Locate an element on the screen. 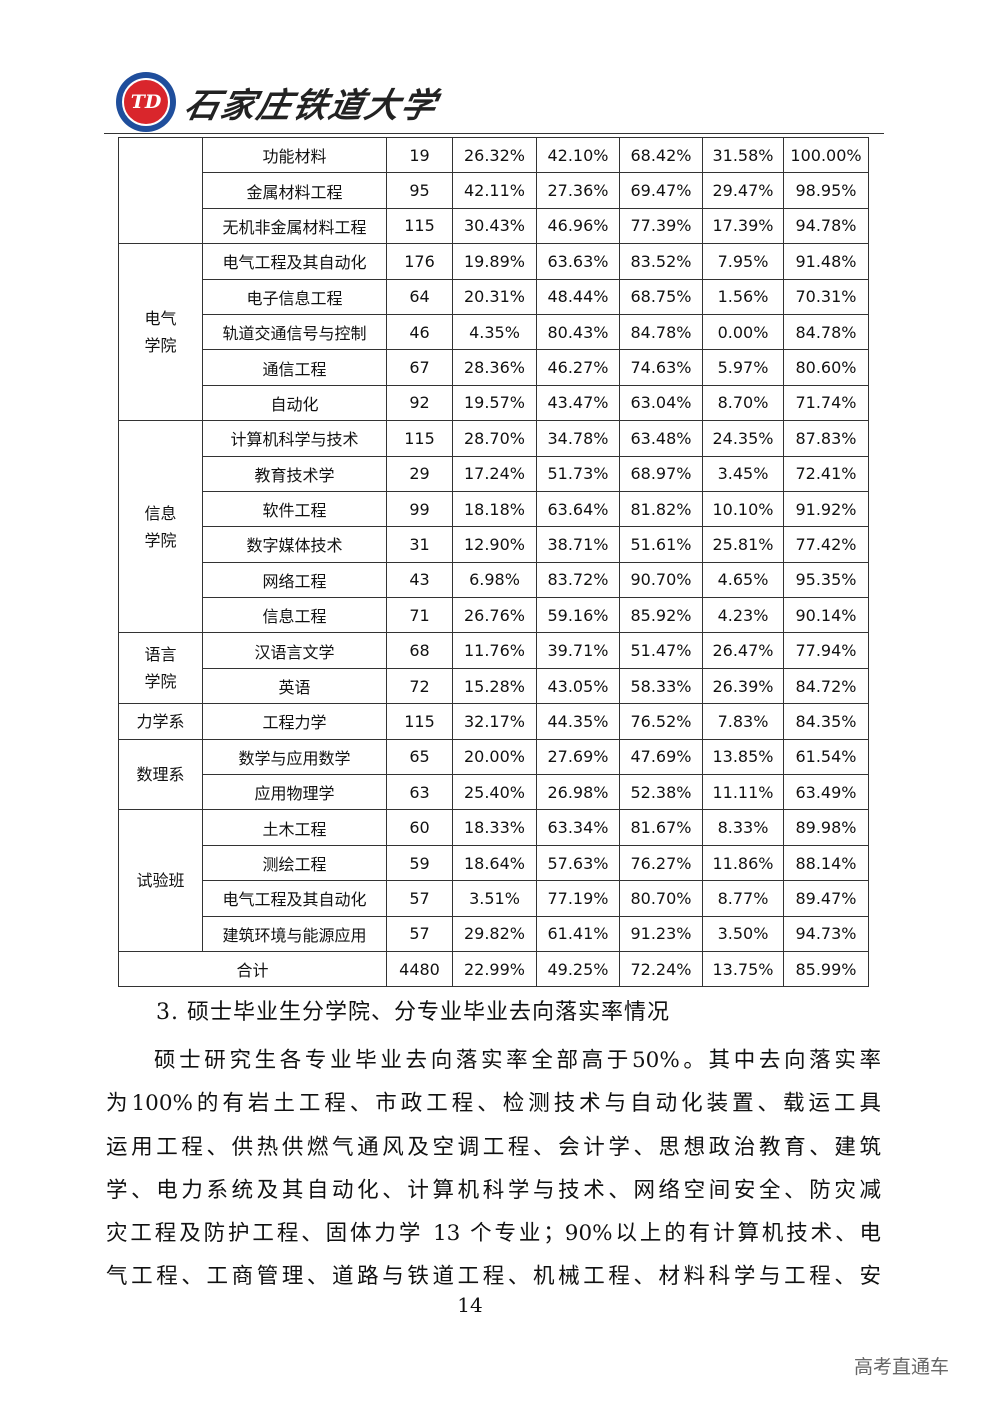 This screenshot has height=1403, width=992. total-rate-cell: 84.78% is located at coordinates (826, 332).